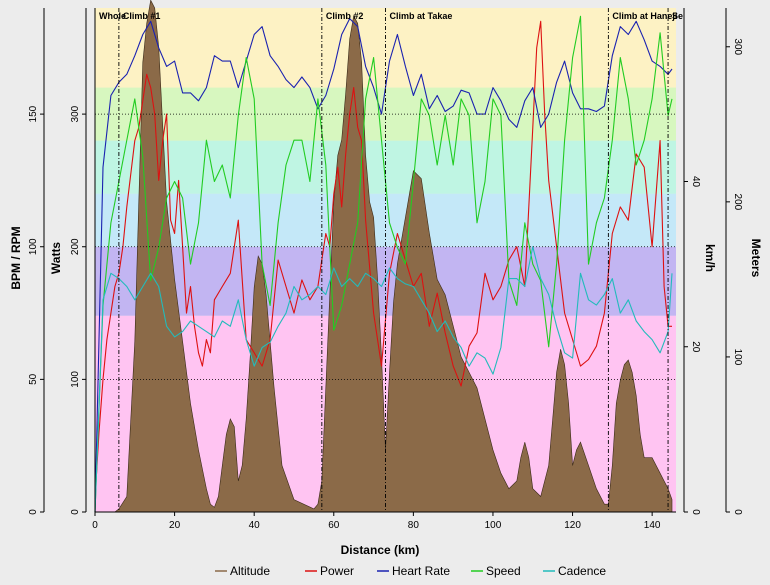  Describe the element at coordinates (95, 525) in the screenshot. I see `x-tick-label: 0` at that location.